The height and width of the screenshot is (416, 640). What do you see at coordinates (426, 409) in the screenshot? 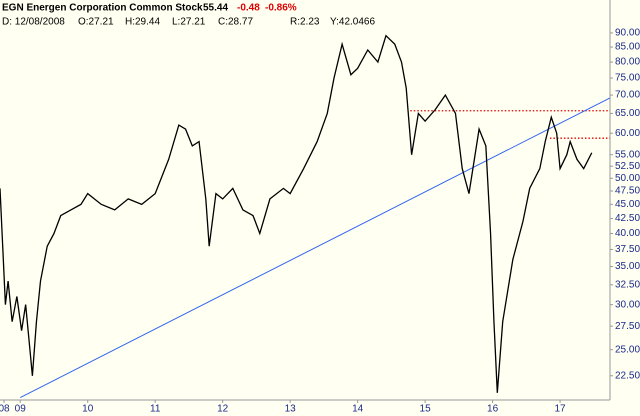
I see `x-tick-label: 15` at bounding box center [426, 409].